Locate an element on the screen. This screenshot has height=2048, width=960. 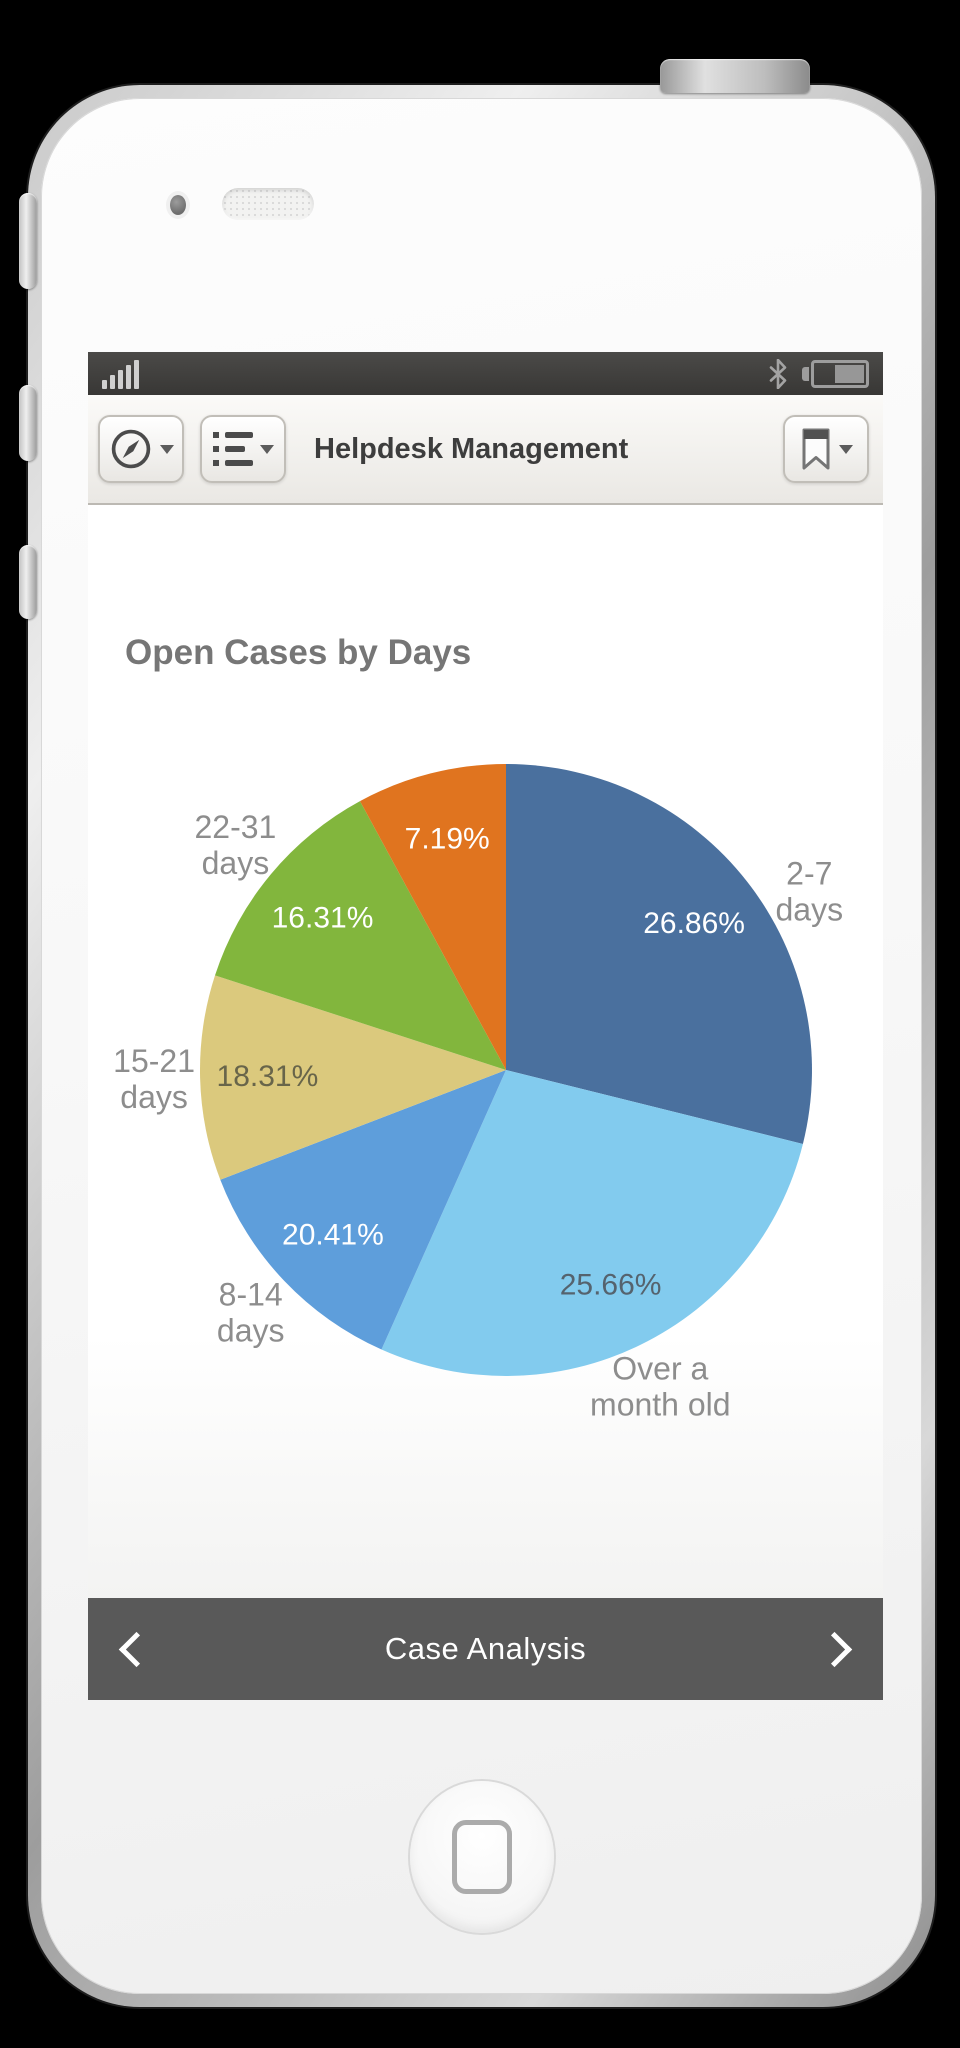
battery-icon is located at coordinates (835, 373).